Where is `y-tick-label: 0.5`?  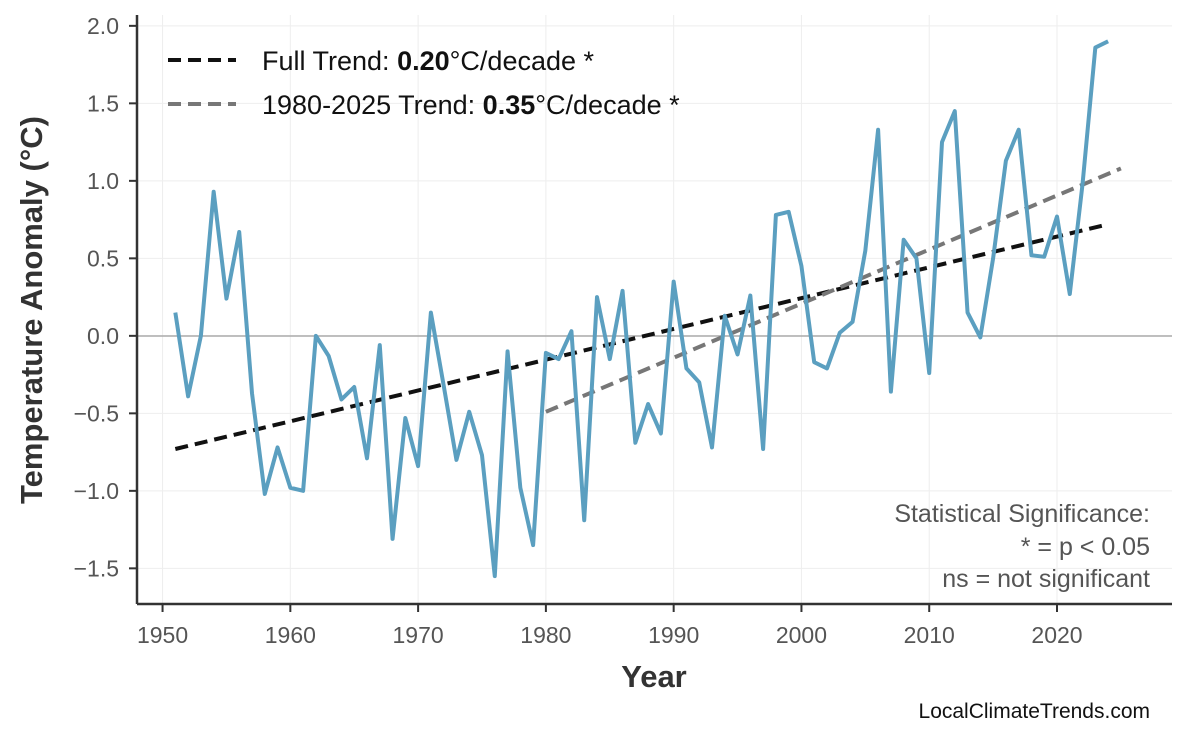
y-tick-label: 0.5 is located at coordinates (103, 258).